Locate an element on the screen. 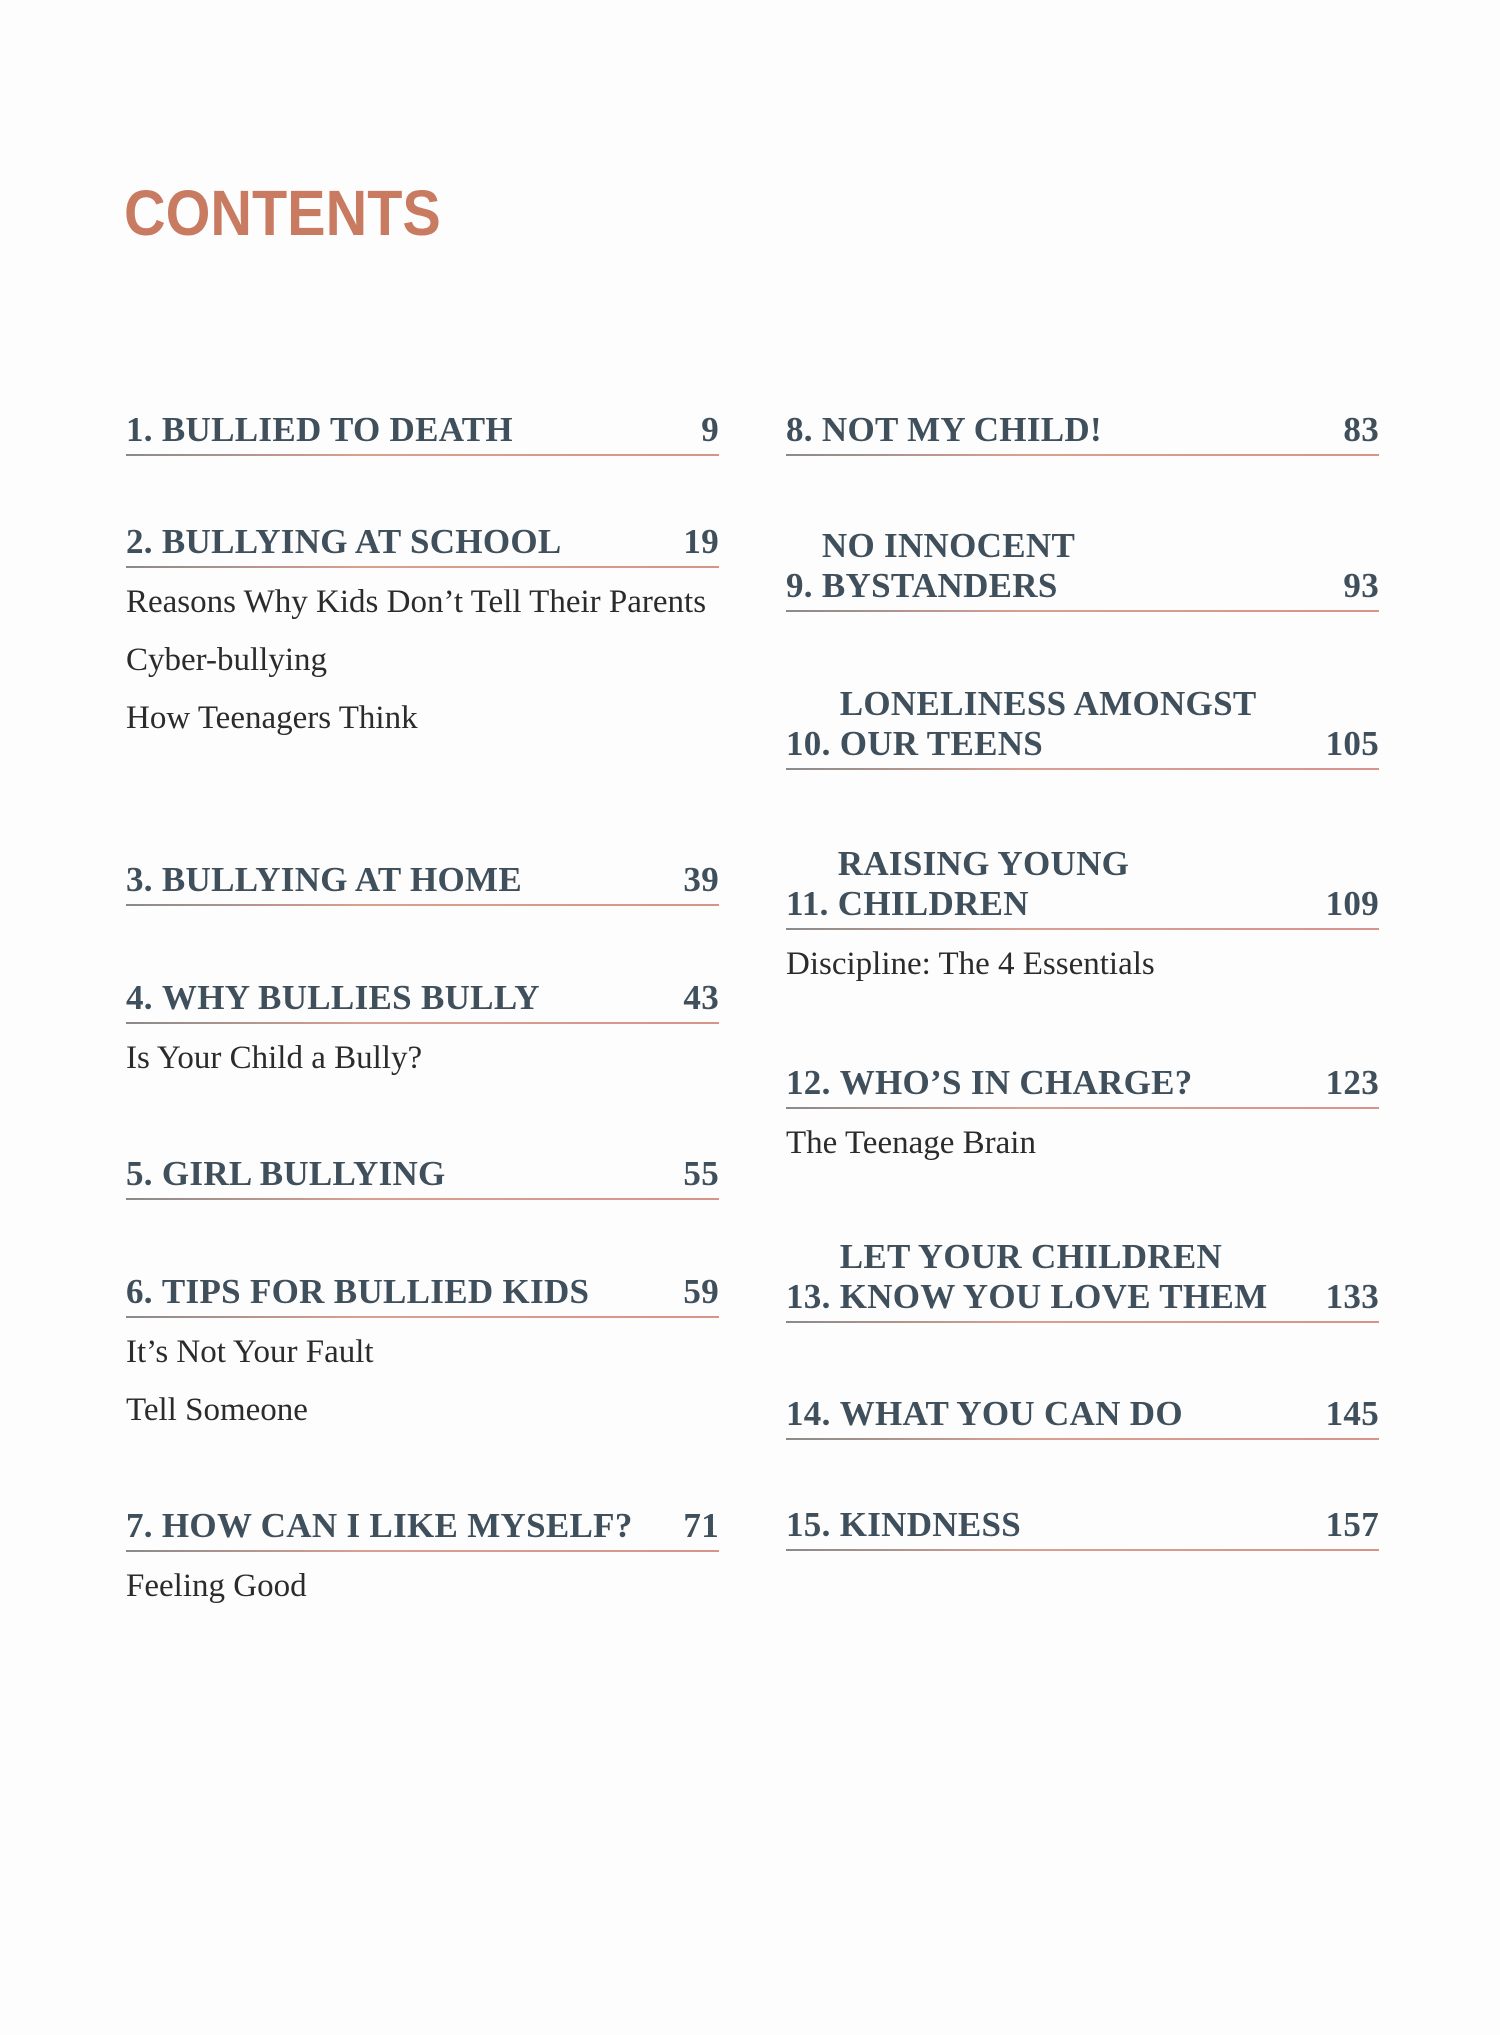 Image resolution: width=1500 pixels, height=2035 pixels. page-number: 145 is located at coordinates (1352, 1413).